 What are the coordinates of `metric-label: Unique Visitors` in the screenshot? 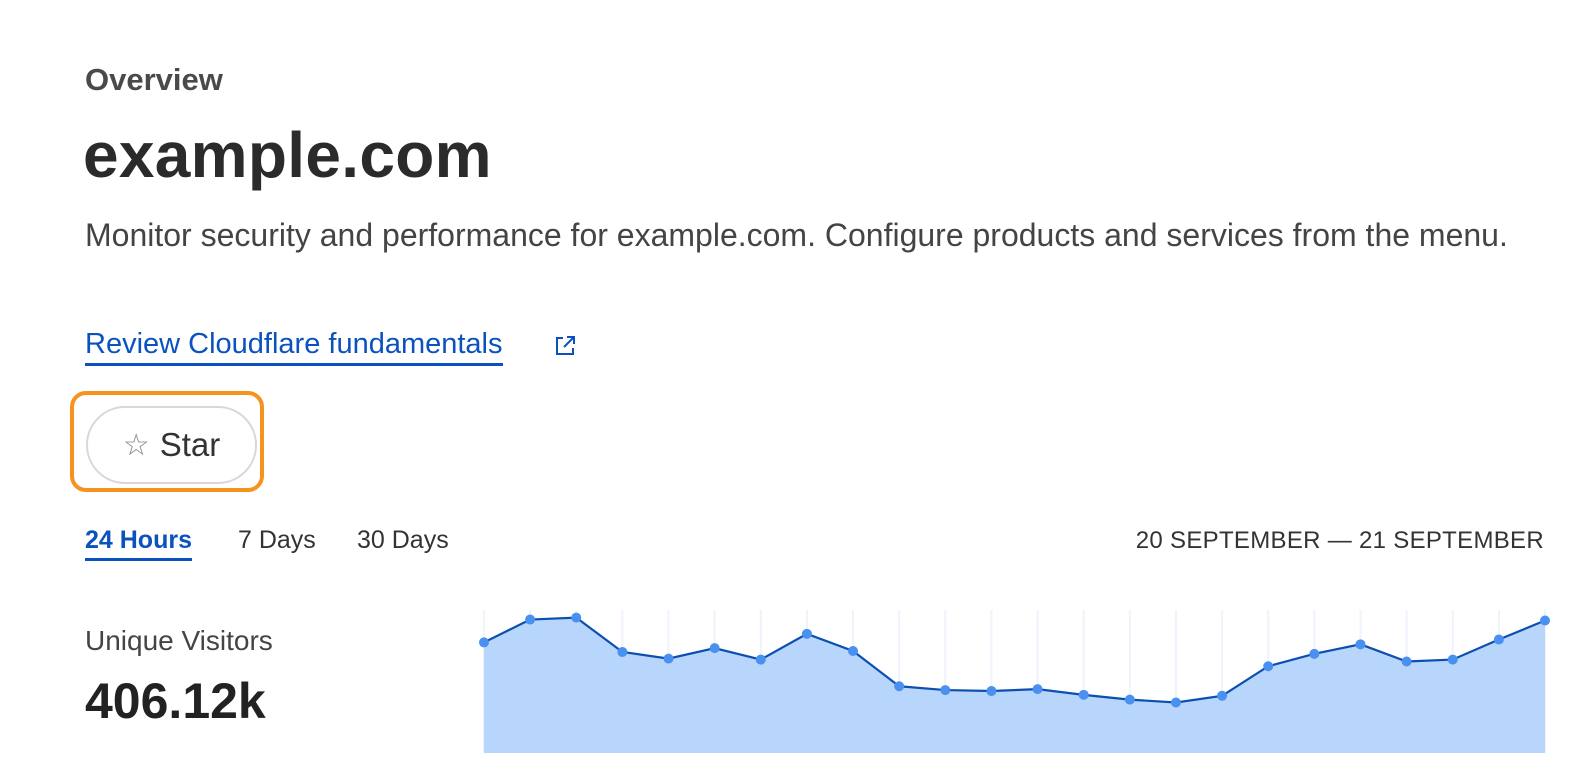 It's located at (179, 640).